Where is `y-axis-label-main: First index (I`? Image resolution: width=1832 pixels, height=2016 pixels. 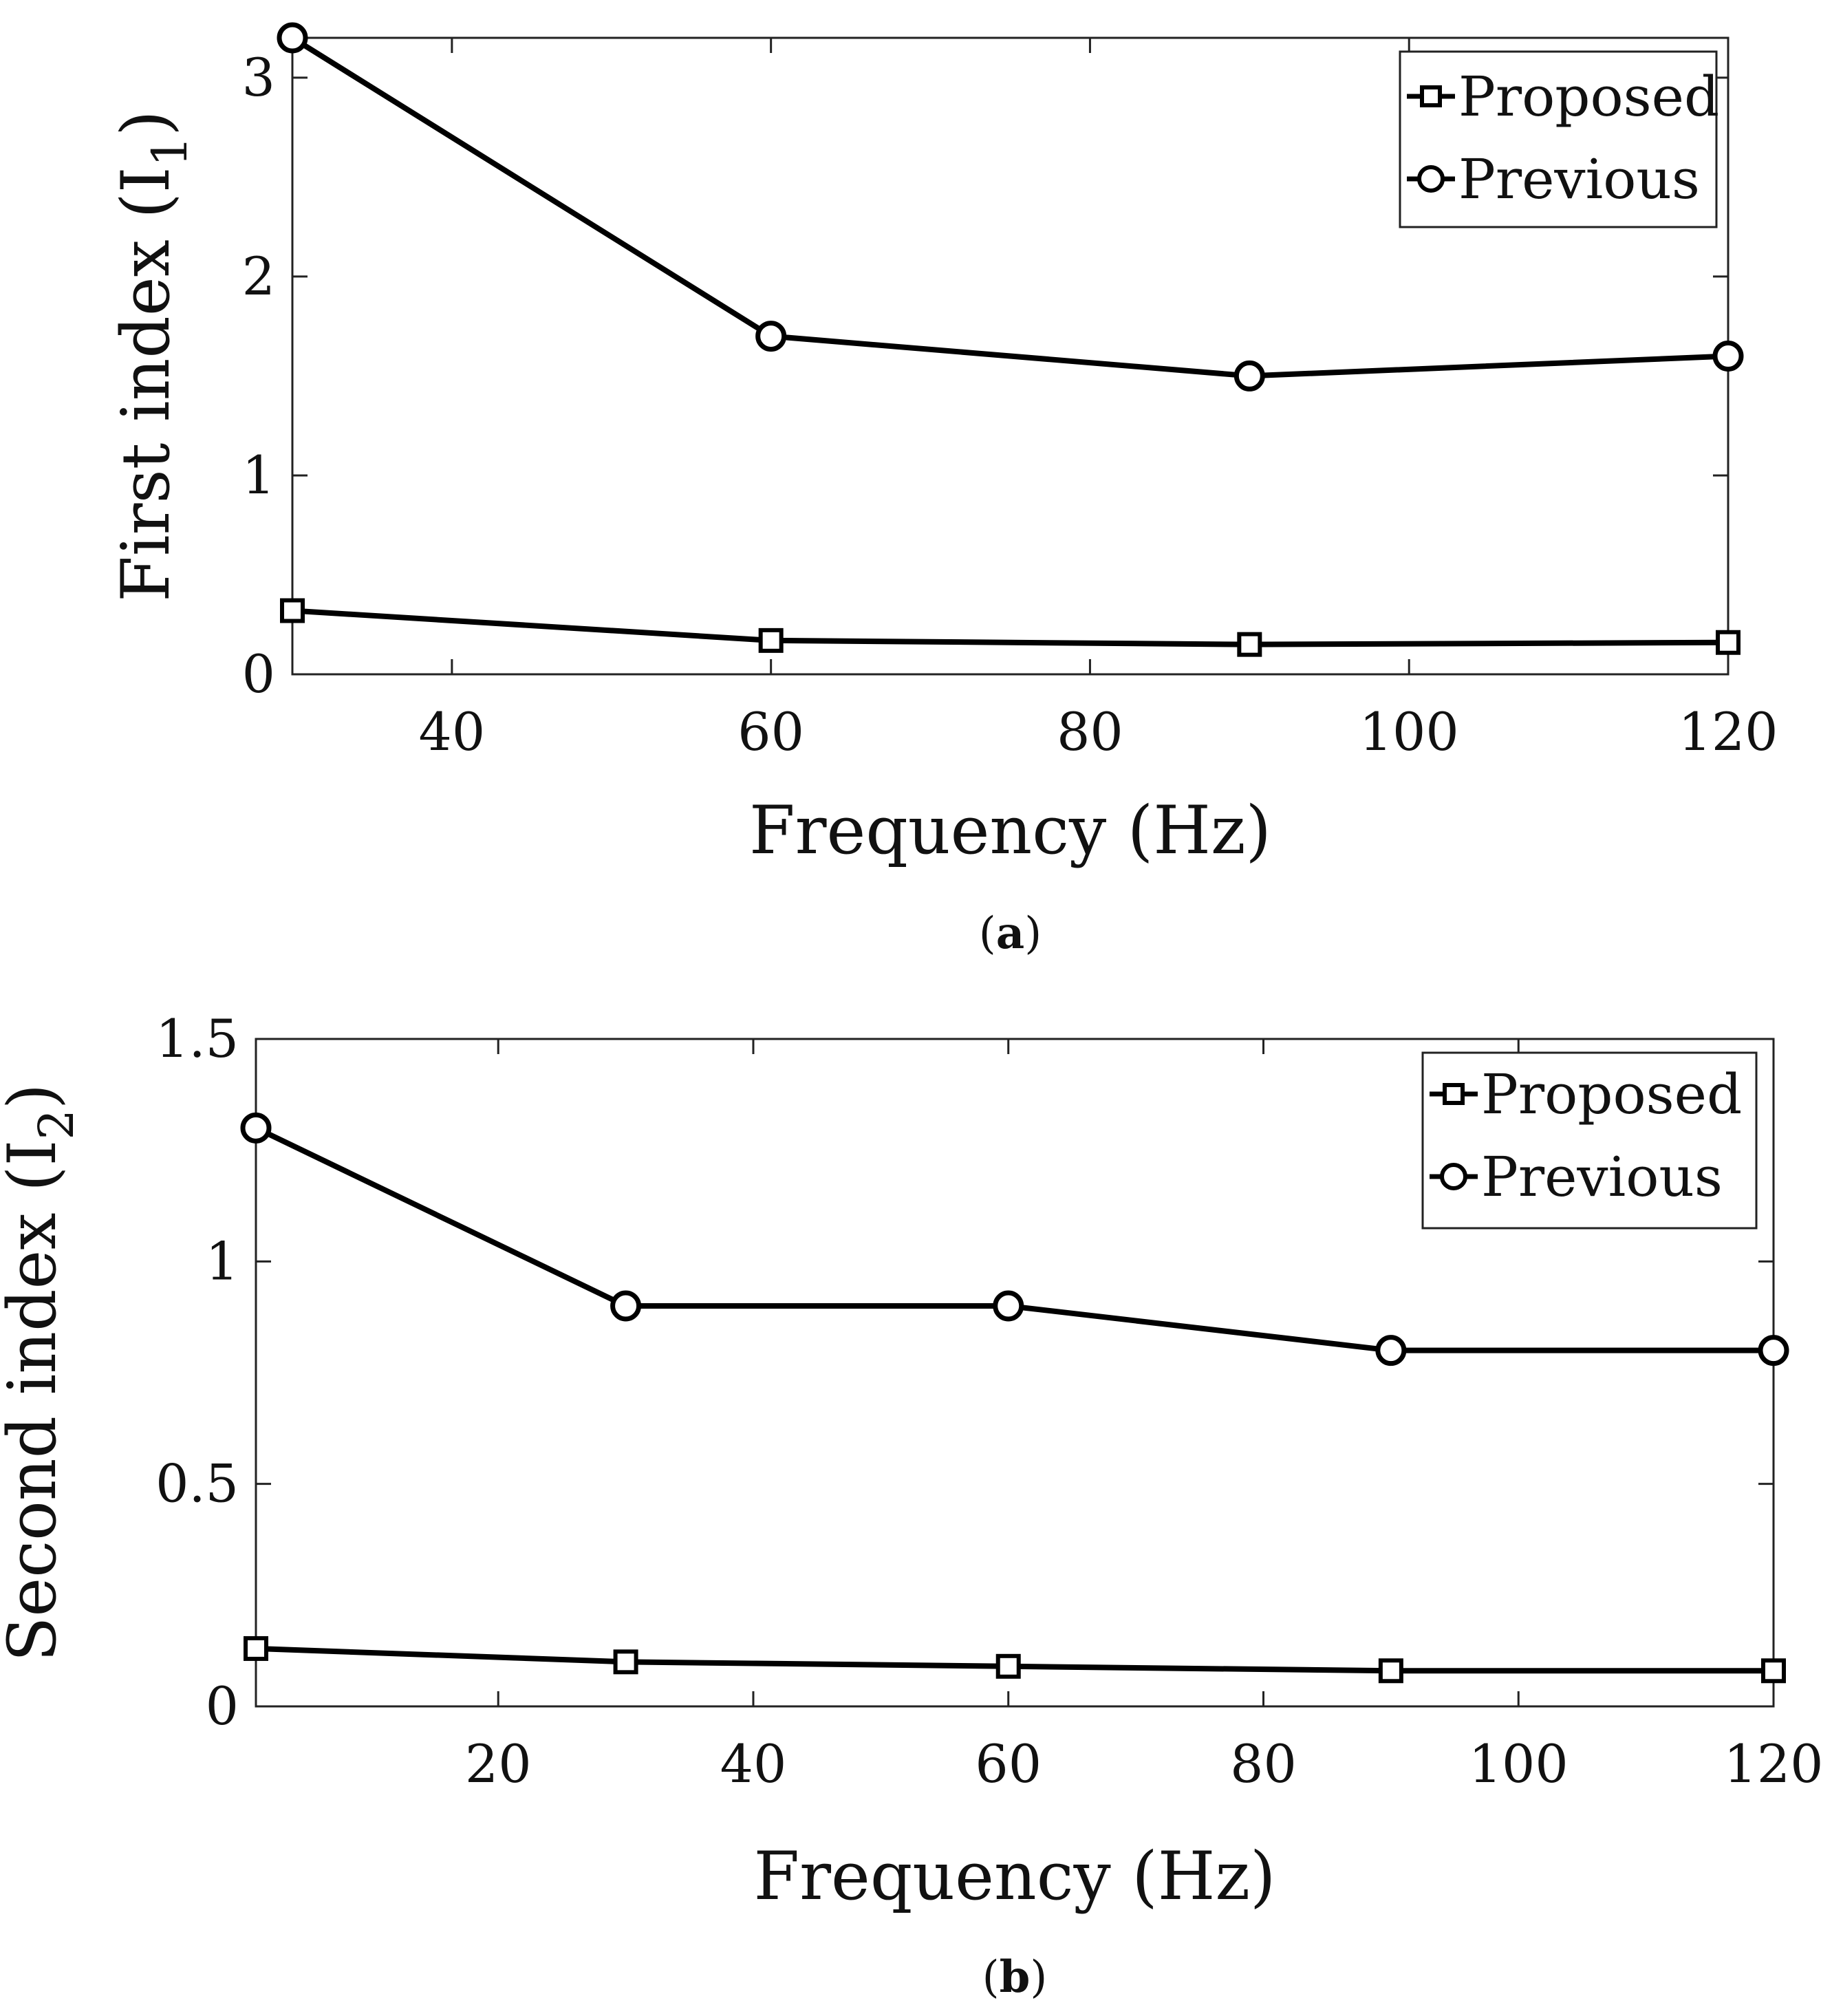 y-axis-label-main: First index (I is located at coordinates (145, 384).